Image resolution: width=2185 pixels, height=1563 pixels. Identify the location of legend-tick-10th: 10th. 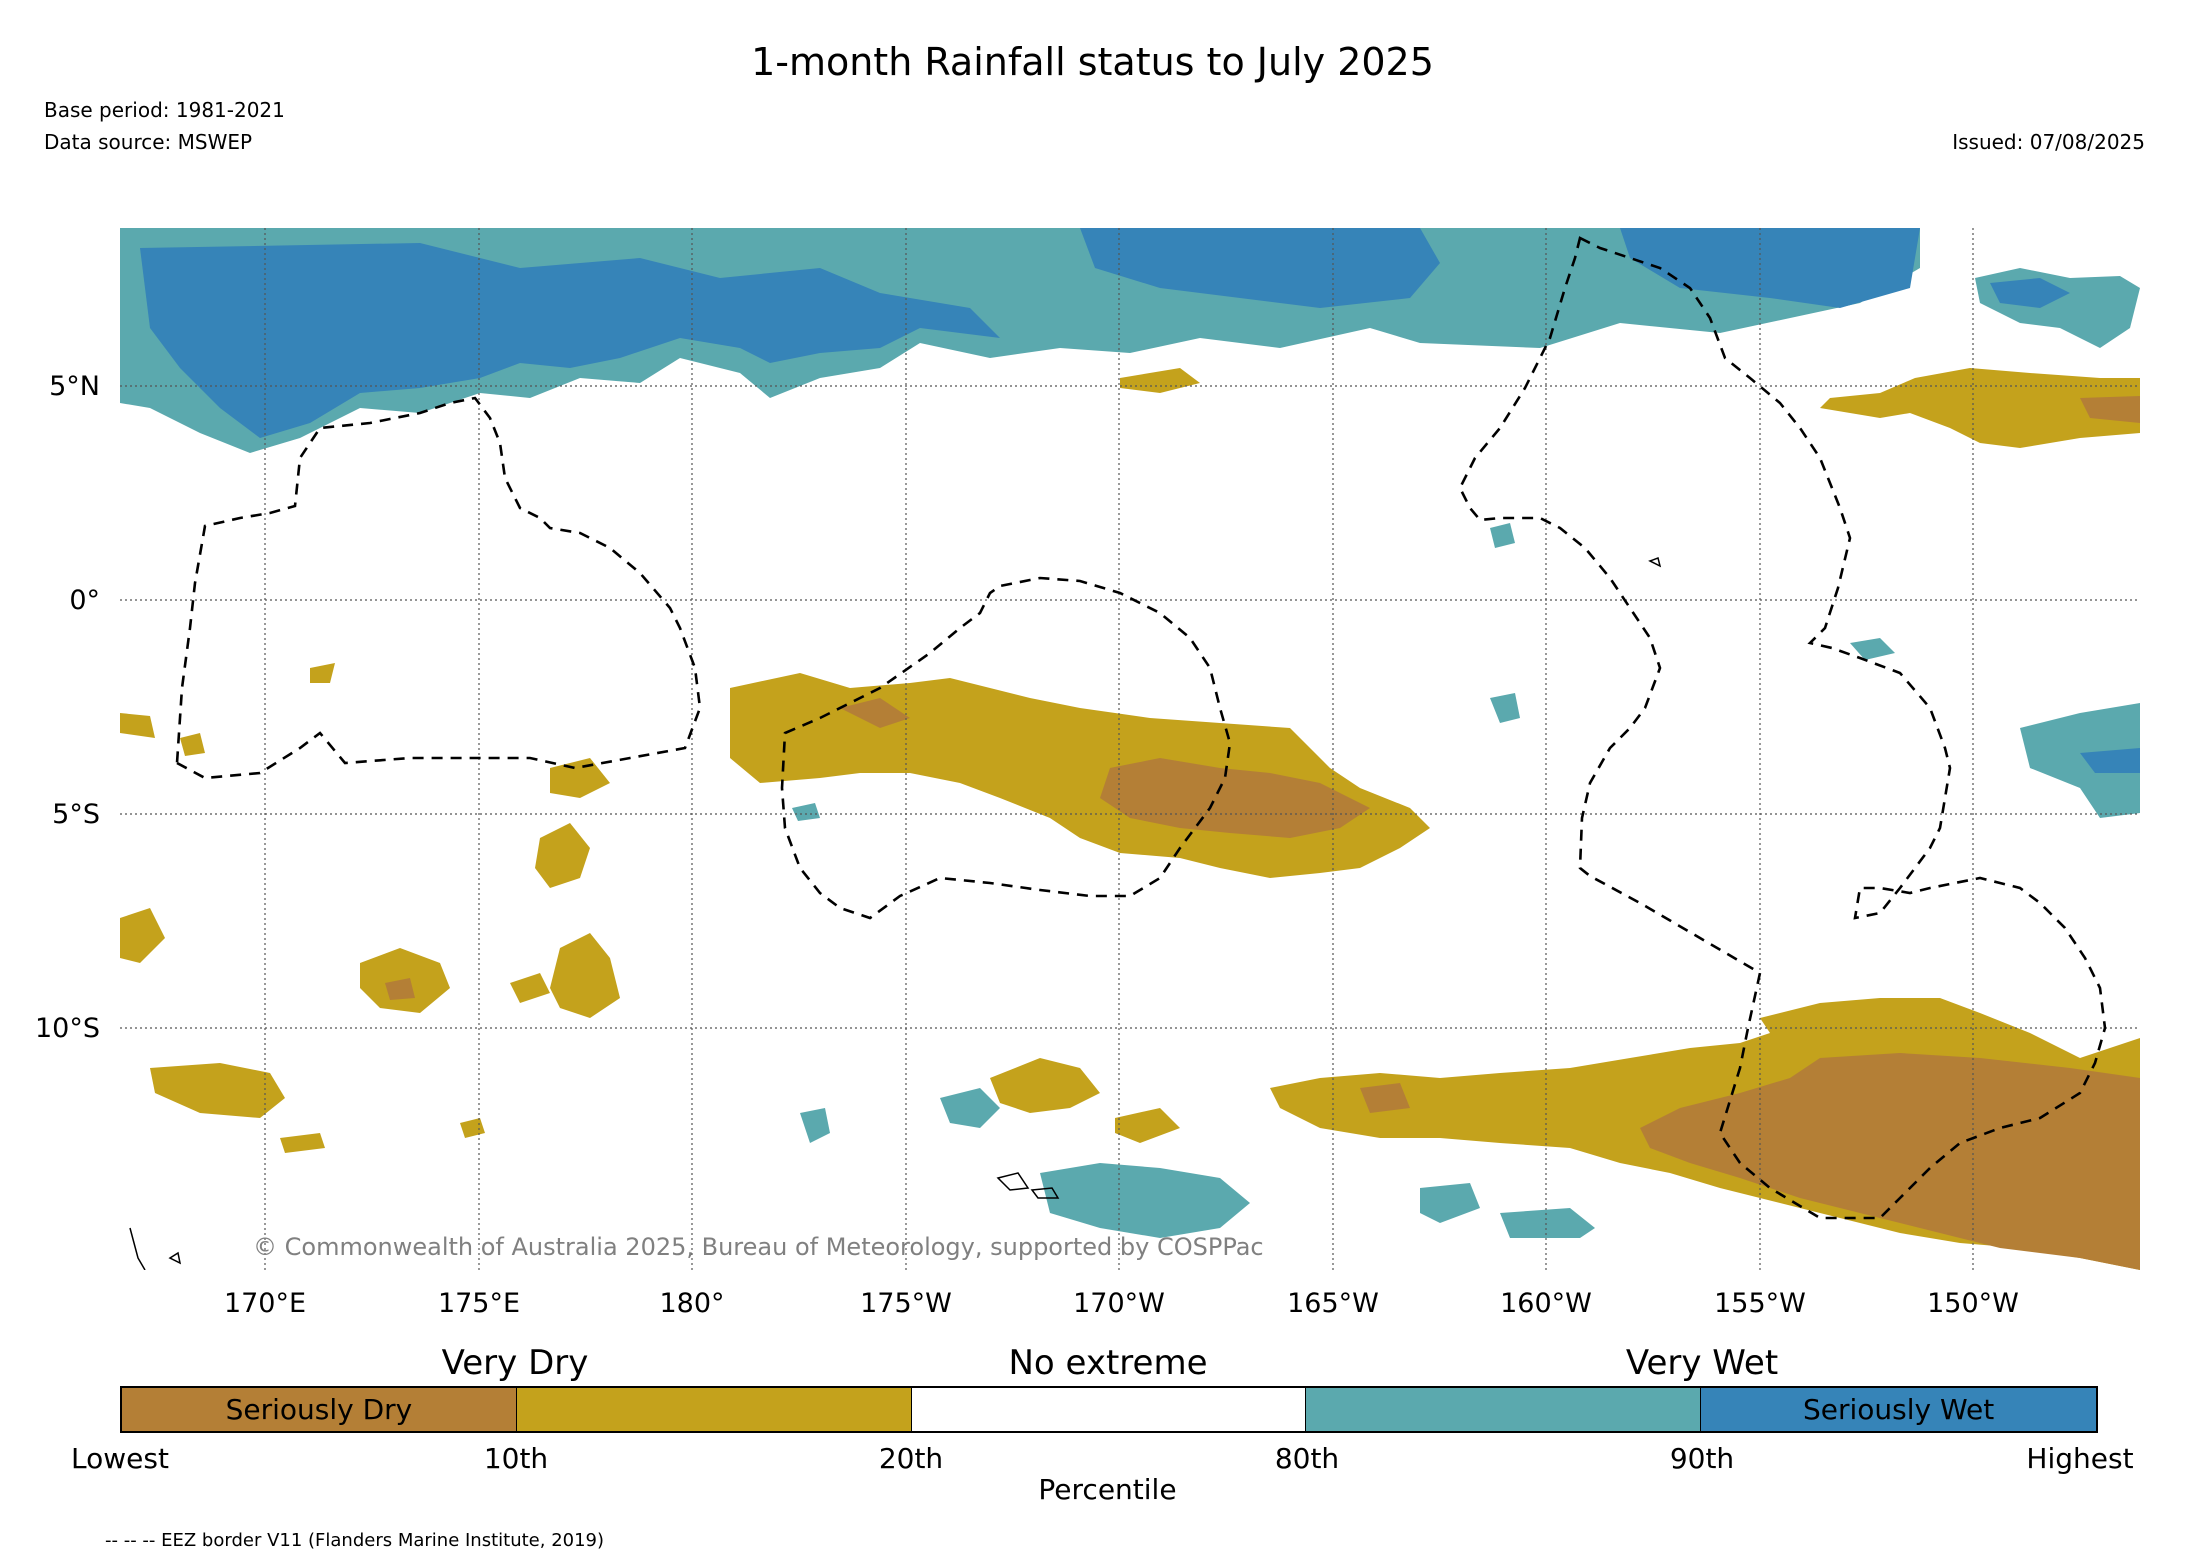
(516, 1458).